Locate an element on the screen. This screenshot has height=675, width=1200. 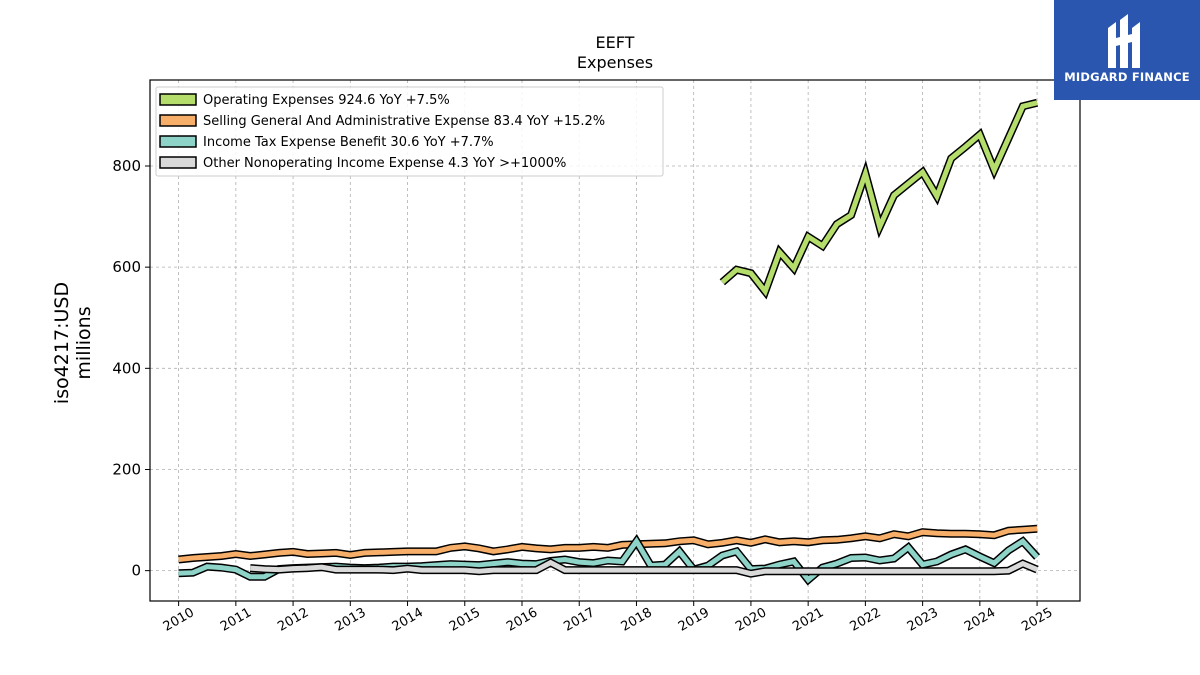
x-tick-label: 2014 is located at coordinates (408, 620).